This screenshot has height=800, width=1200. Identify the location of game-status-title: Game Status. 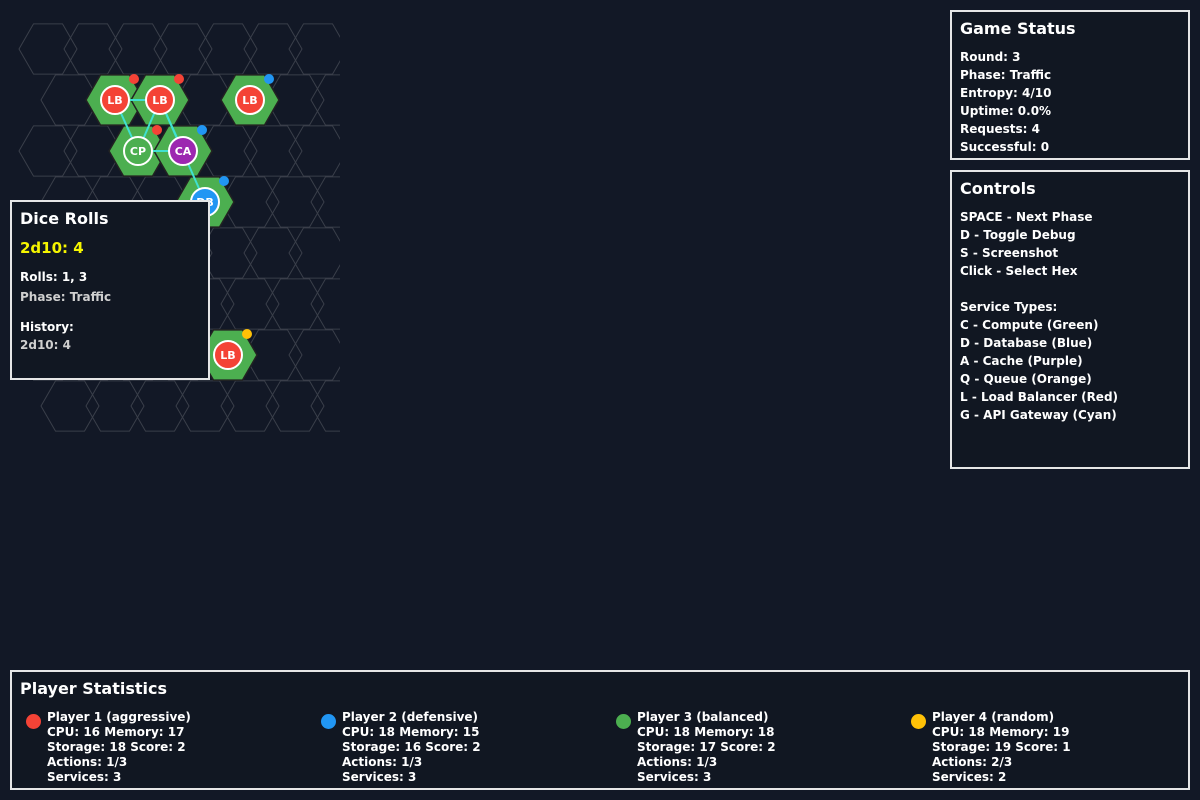
(1018, 28).